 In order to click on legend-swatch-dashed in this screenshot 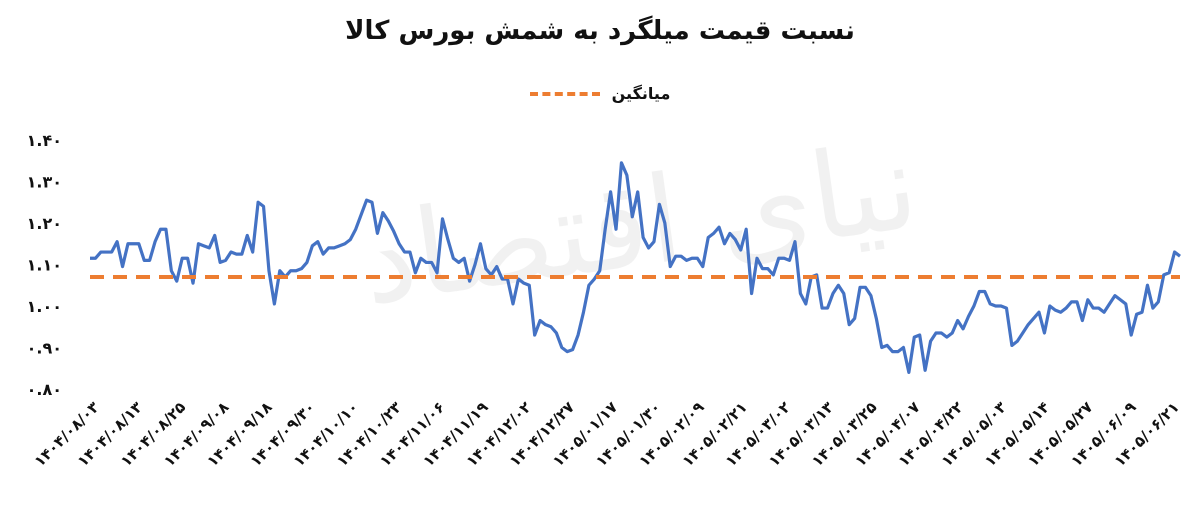, I will do `click(564, 93)`.